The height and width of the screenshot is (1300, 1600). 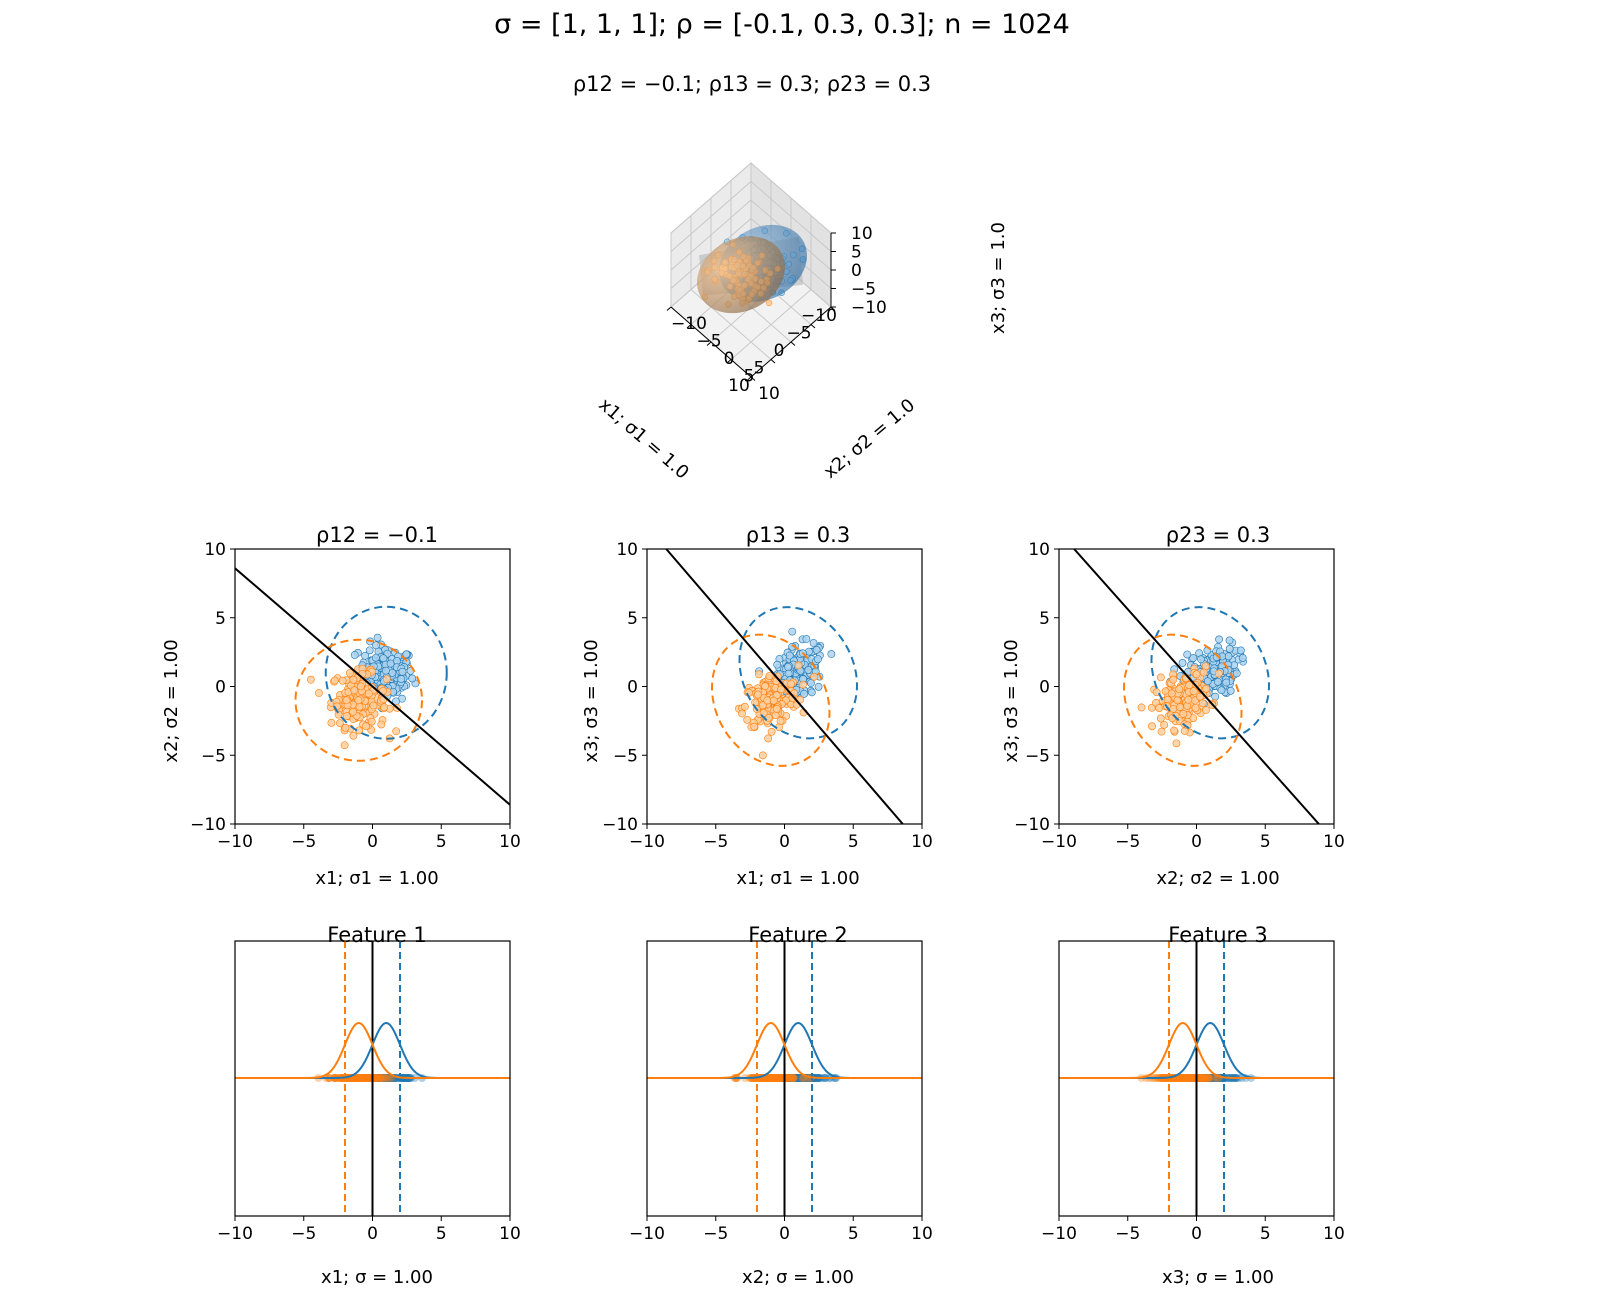 What do you see at coordinates (625, 756) in the screenshot?
I see `y-tick-label: −5` at bounding box center [625, 756].